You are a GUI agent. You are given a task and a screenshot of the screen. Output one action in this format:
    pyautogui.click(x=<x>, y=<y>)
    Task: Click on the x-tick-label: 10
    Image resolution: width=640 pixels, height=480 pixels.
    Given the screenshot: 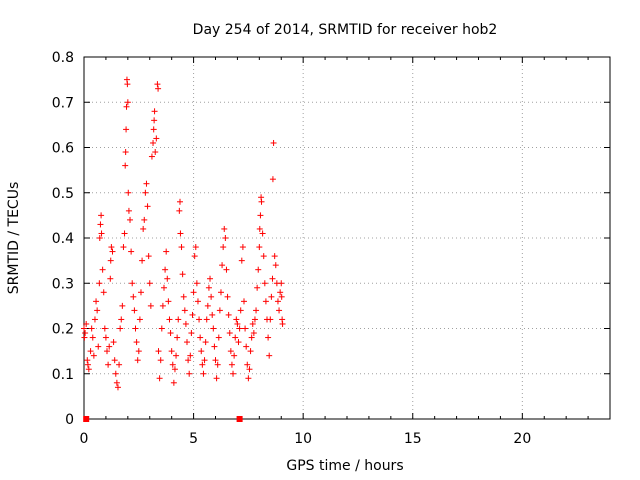 What is the action you would take?
    pyautogui.click(x=303, y=439)
    